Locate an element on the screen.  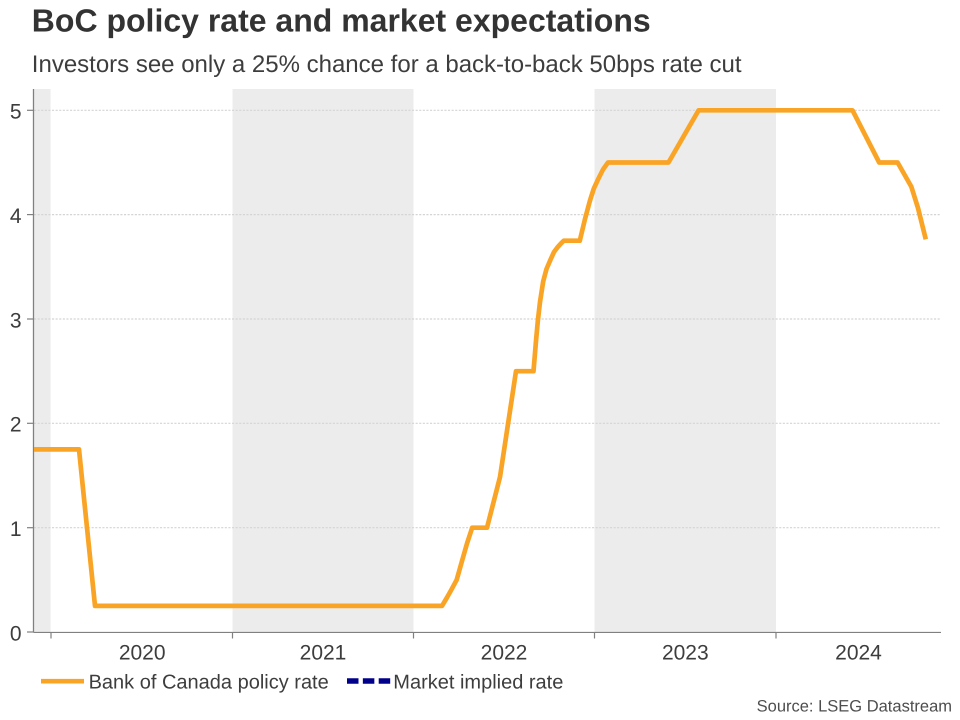
svg-text: Market implied rate is located at coordinates (478, 682).